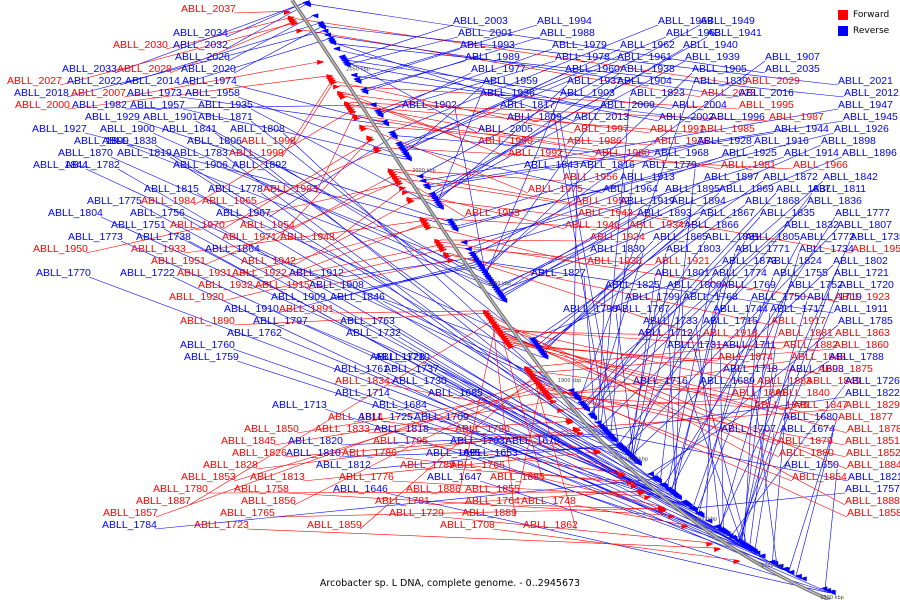 Image resolution: width=900 pixels, height=600 pixels. Describe the element at coordinates (540, 142) in the screenshot. I see `leader-line-abll_1981` at that location.